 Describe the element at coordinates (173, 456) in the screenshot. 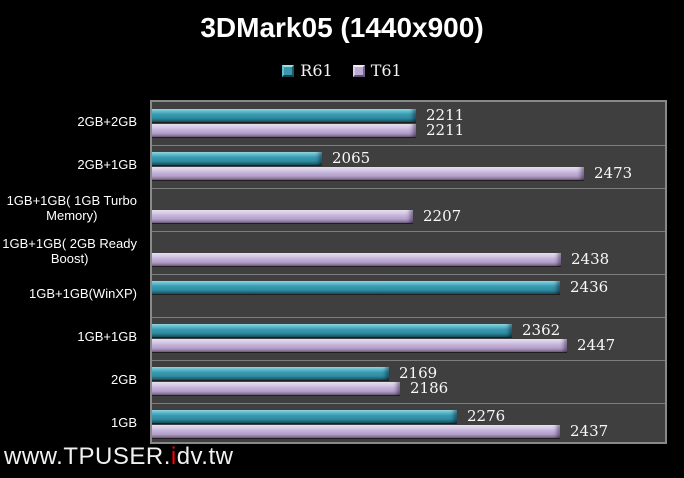

I see `watermark-accent: i` at that location.